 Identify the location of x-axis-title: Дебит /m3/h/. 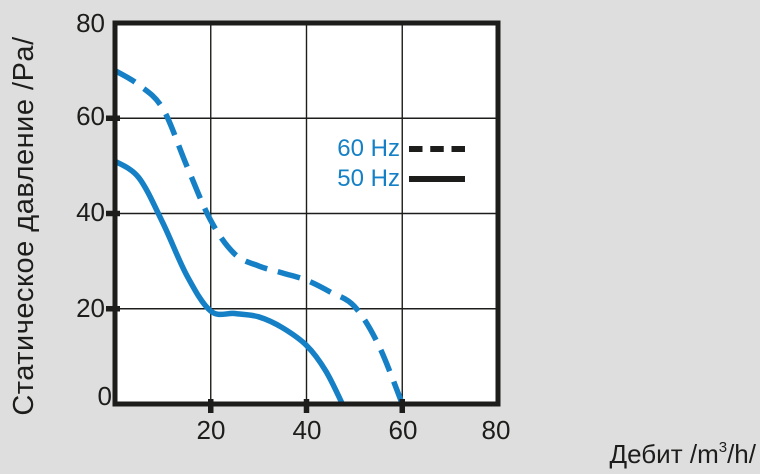
(683, 454).